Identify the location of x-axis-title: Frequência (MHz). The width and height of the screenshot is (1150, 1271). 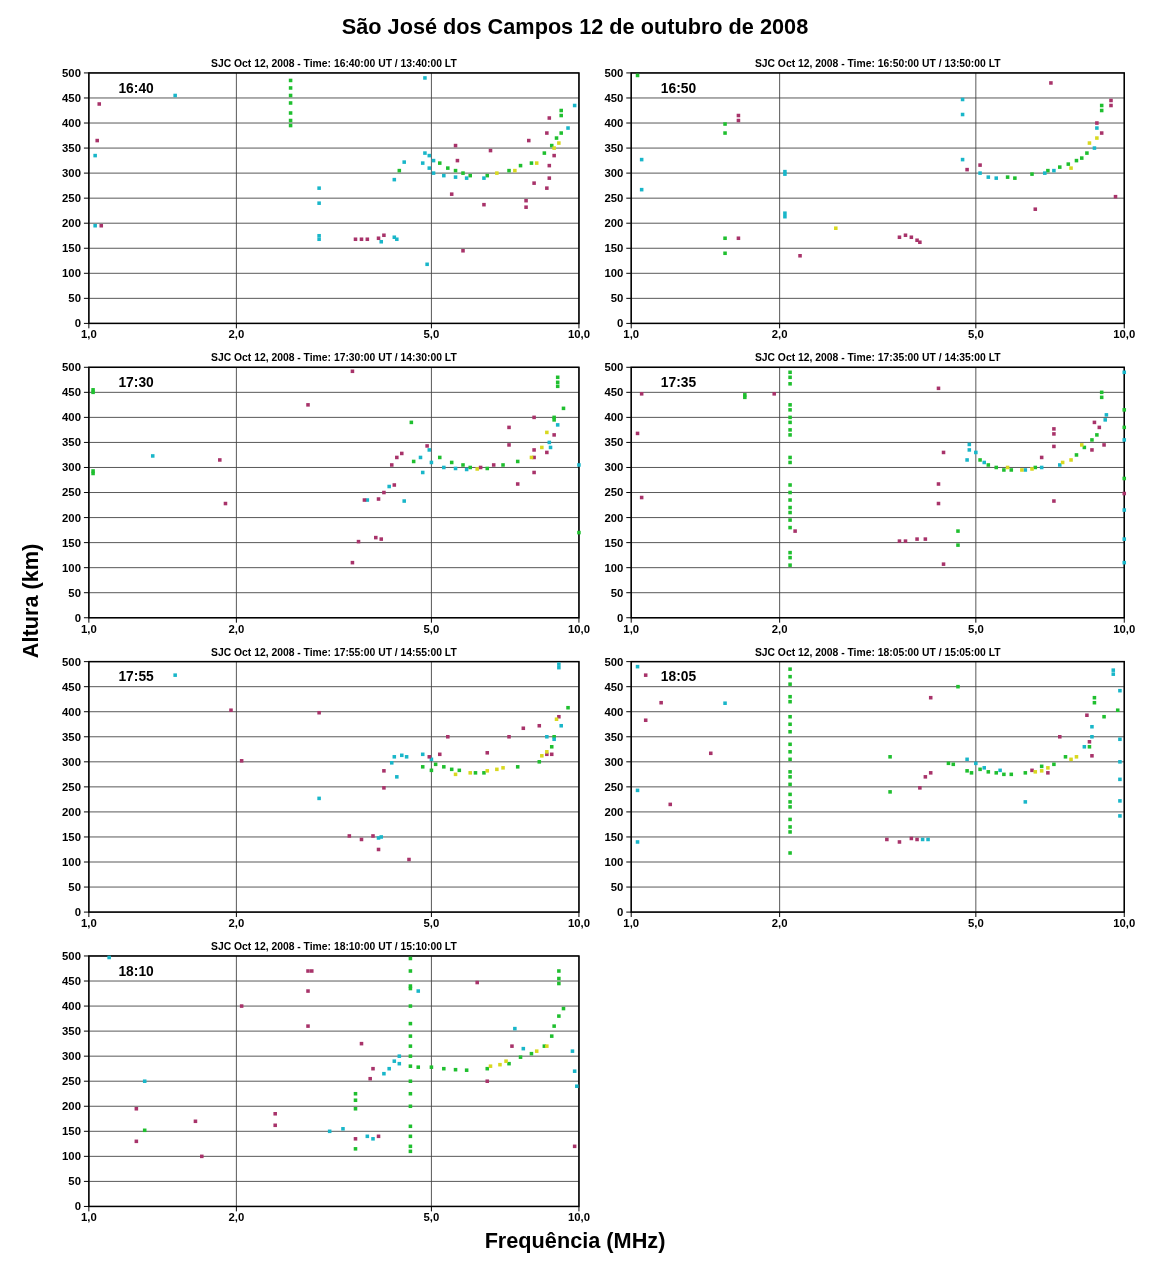
(575, 1241).